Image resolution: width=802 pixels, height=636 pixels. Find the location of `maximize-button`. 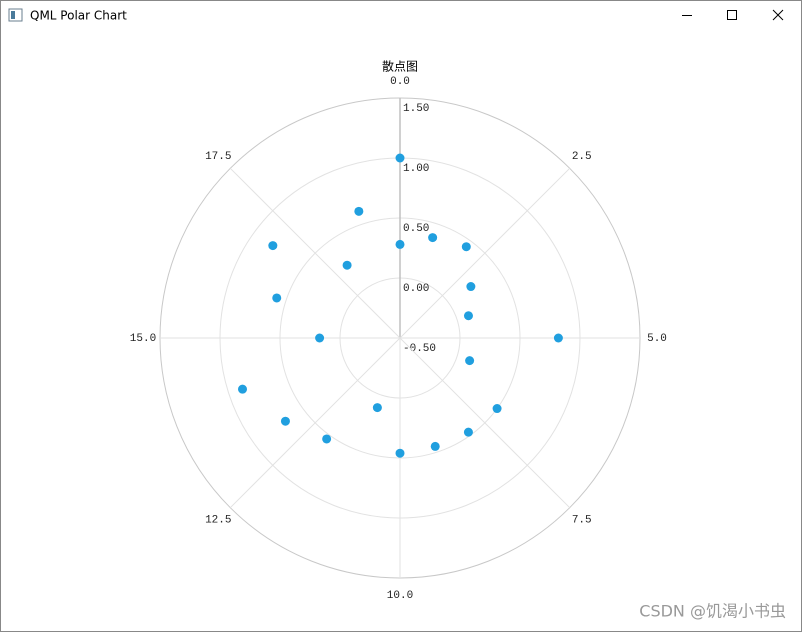

maximize-button is located at coordinates (733, 15).